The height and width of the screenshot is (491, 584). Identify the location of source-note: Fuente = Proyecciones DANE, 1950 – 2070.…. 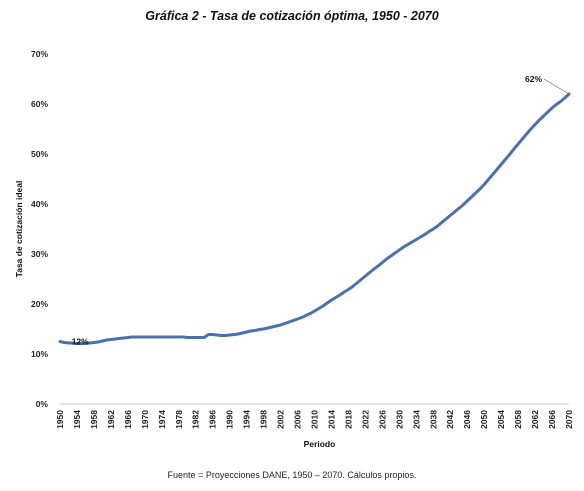
(292, 475).